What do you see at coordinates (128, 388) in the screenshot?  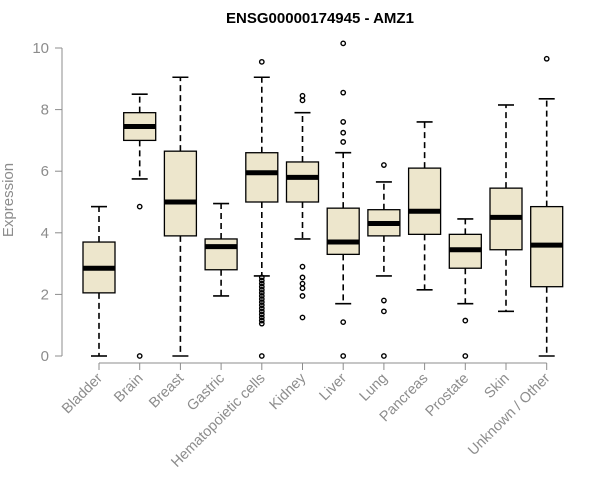 I see `x-tick-label: Brain` at bounding box center [128, 388].